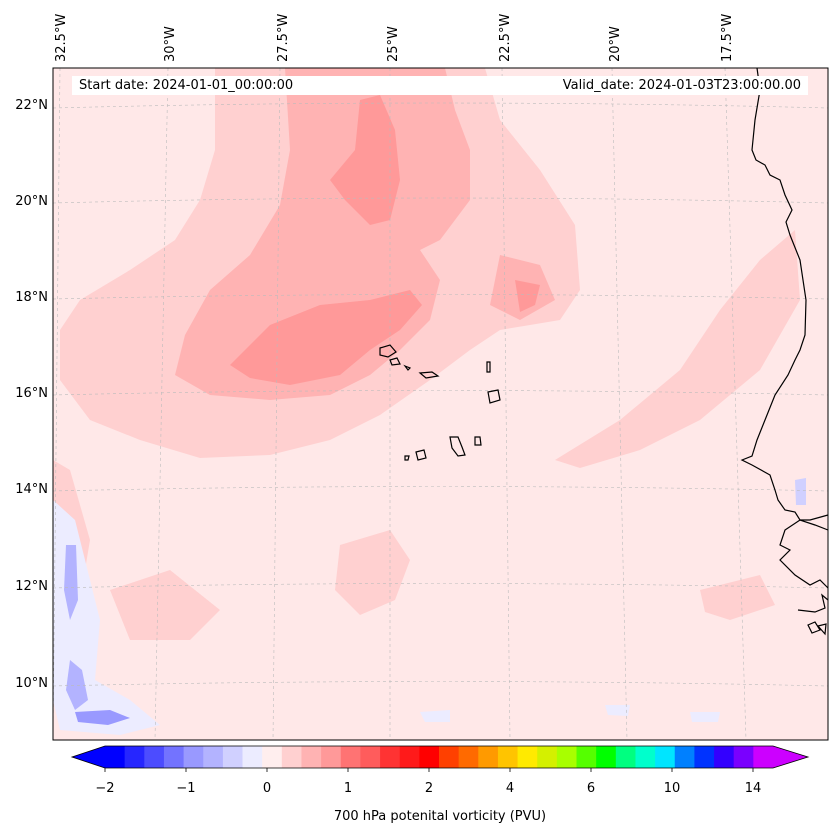 Image resolution: width=837 pixels, height=836 pixels. What do you see at coordinates (105, 788) in the screenshot?
I see `colorbar-tick-label: −2` at bounding box center [105, 788].